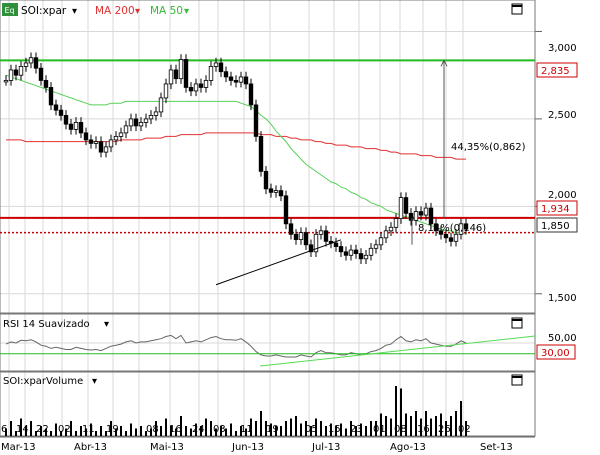 This screenshot has width=600, height=455. I want to click on rsi-tag-lower-text: 30,00, so click(555, 353).